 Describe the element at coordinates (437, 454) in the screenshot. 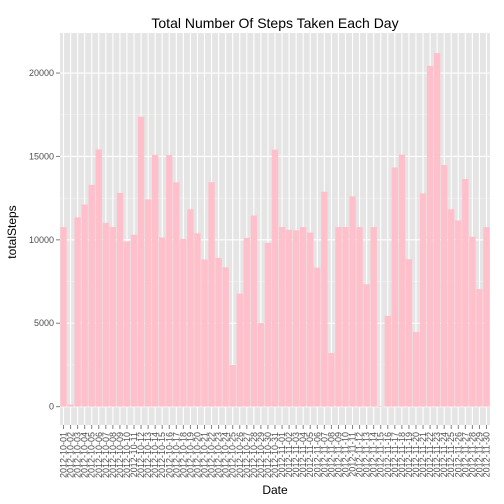

I see `x-tick-label: 2012-11-23` at that location.